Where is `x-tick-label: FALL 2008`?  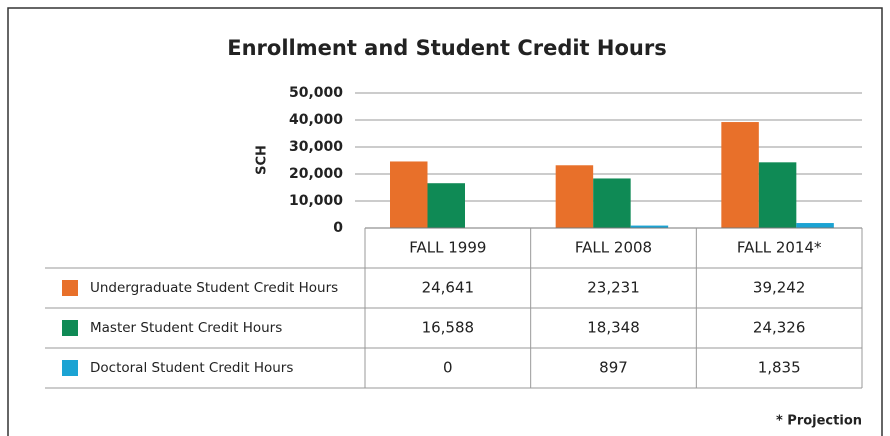
x-tick-label: FALL 2008 is located at coordinates (613, 248).